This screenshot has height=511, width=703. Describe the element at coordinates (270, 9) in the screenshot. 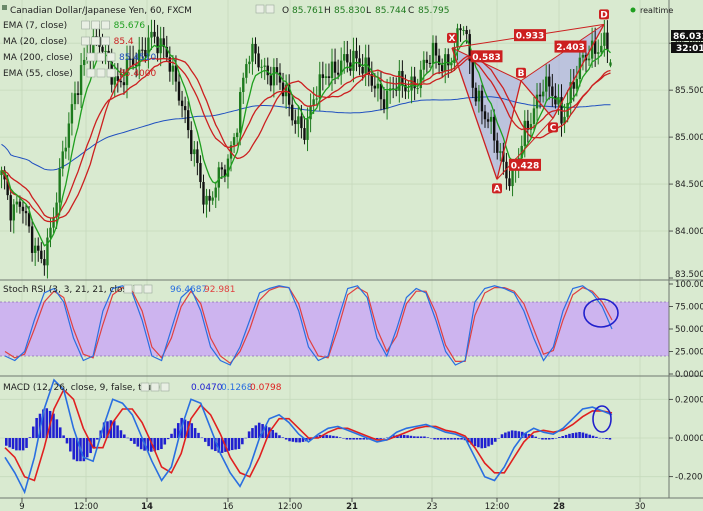

I see `settings-icon` at that location.